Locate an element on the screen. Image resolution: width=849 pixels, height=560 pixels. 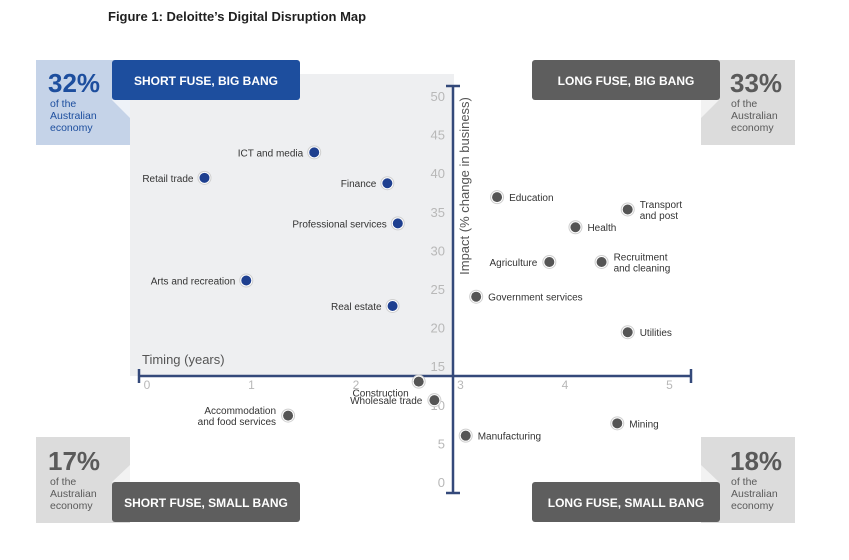
y-tick-45: 45 is located at coordinates (438, 135).